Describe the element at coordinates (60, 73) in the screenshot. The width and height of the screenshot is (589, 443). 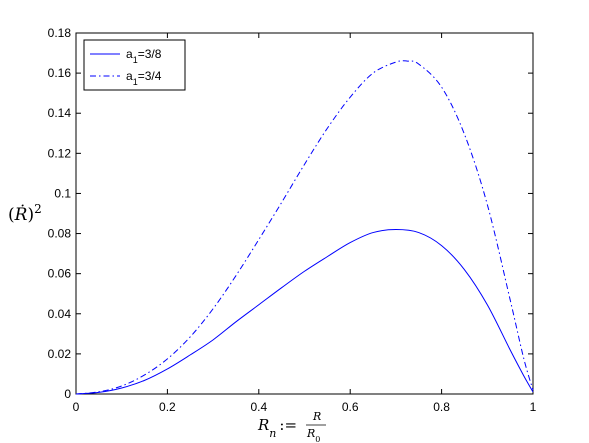
I see `y-tick-label: 0.16` at that location.